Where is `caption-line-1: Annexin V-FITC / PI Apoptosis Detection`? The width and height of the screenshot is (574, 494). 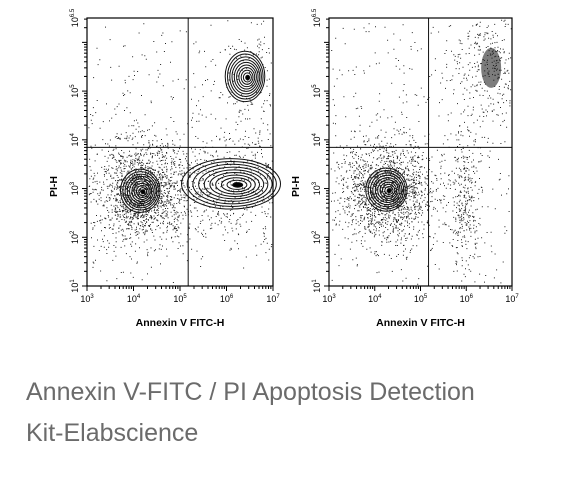
caption-line-1: Annexin V-FITC / PI Apoptosis Detection is located at coordinates (250, 392).